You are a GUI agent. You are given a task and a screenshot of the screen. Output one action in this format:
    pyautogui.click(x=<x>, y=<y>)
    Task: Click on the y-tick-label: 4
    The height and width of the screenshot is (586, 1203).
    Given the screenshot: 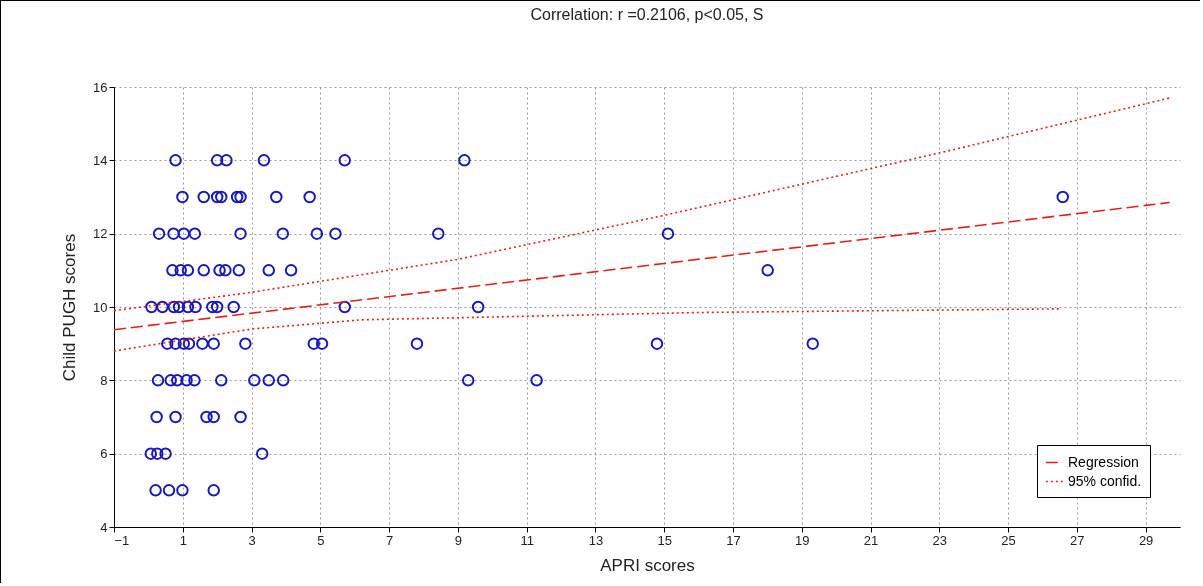 What is the action you would take?
    pyautogui.click(x=104, y=527)
    